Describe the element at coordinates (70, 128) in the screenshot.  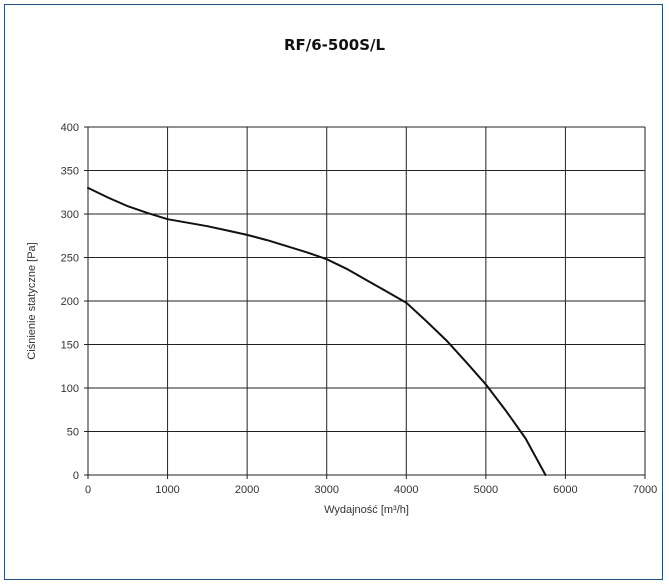
I see `y-tick-label: 400` at that location.